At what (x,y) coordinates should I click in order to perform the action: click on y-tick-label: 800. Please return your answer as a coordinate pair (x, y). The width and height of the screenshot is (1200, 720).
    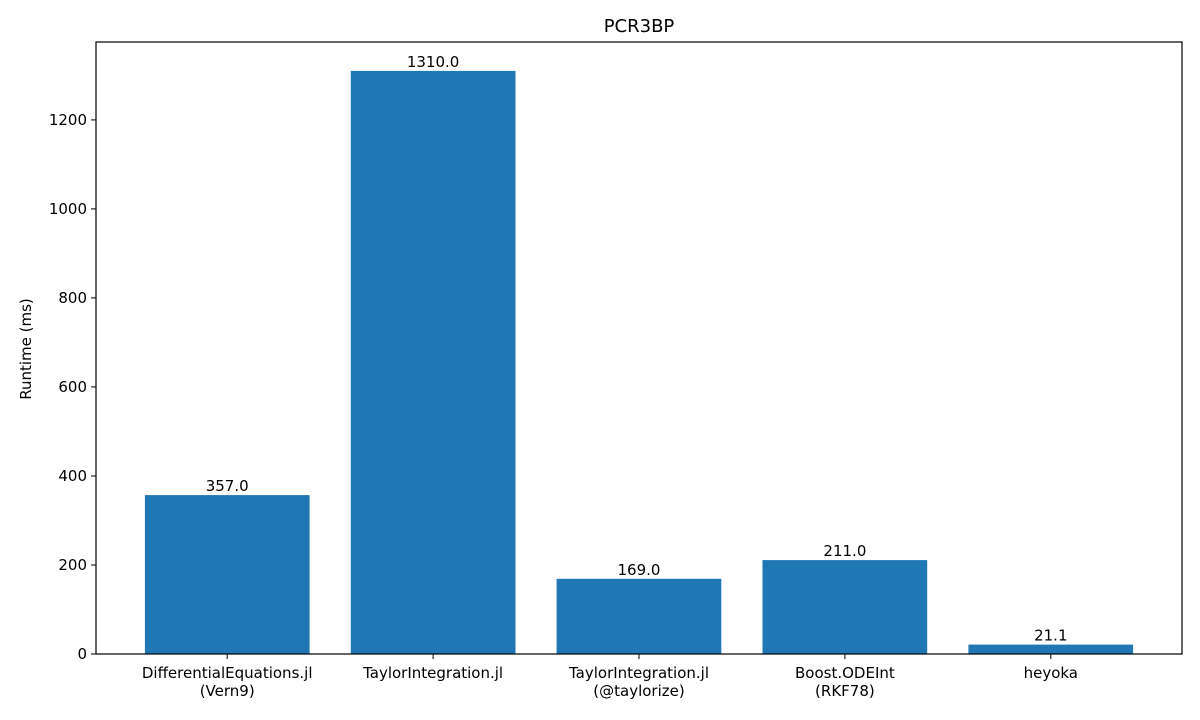
    Looking at the image, I should click on (72, 298).